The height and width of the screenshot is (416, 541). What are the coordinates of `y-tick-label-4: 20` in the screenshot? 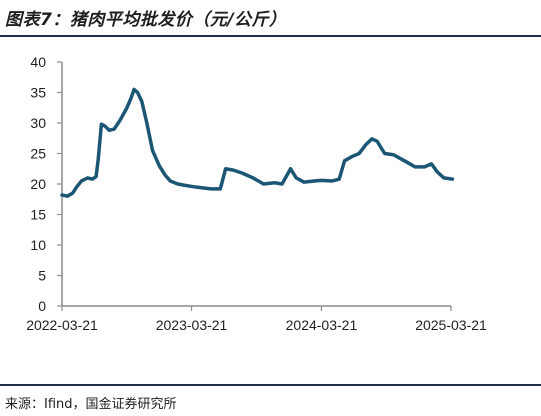 It's located at (38, 184).